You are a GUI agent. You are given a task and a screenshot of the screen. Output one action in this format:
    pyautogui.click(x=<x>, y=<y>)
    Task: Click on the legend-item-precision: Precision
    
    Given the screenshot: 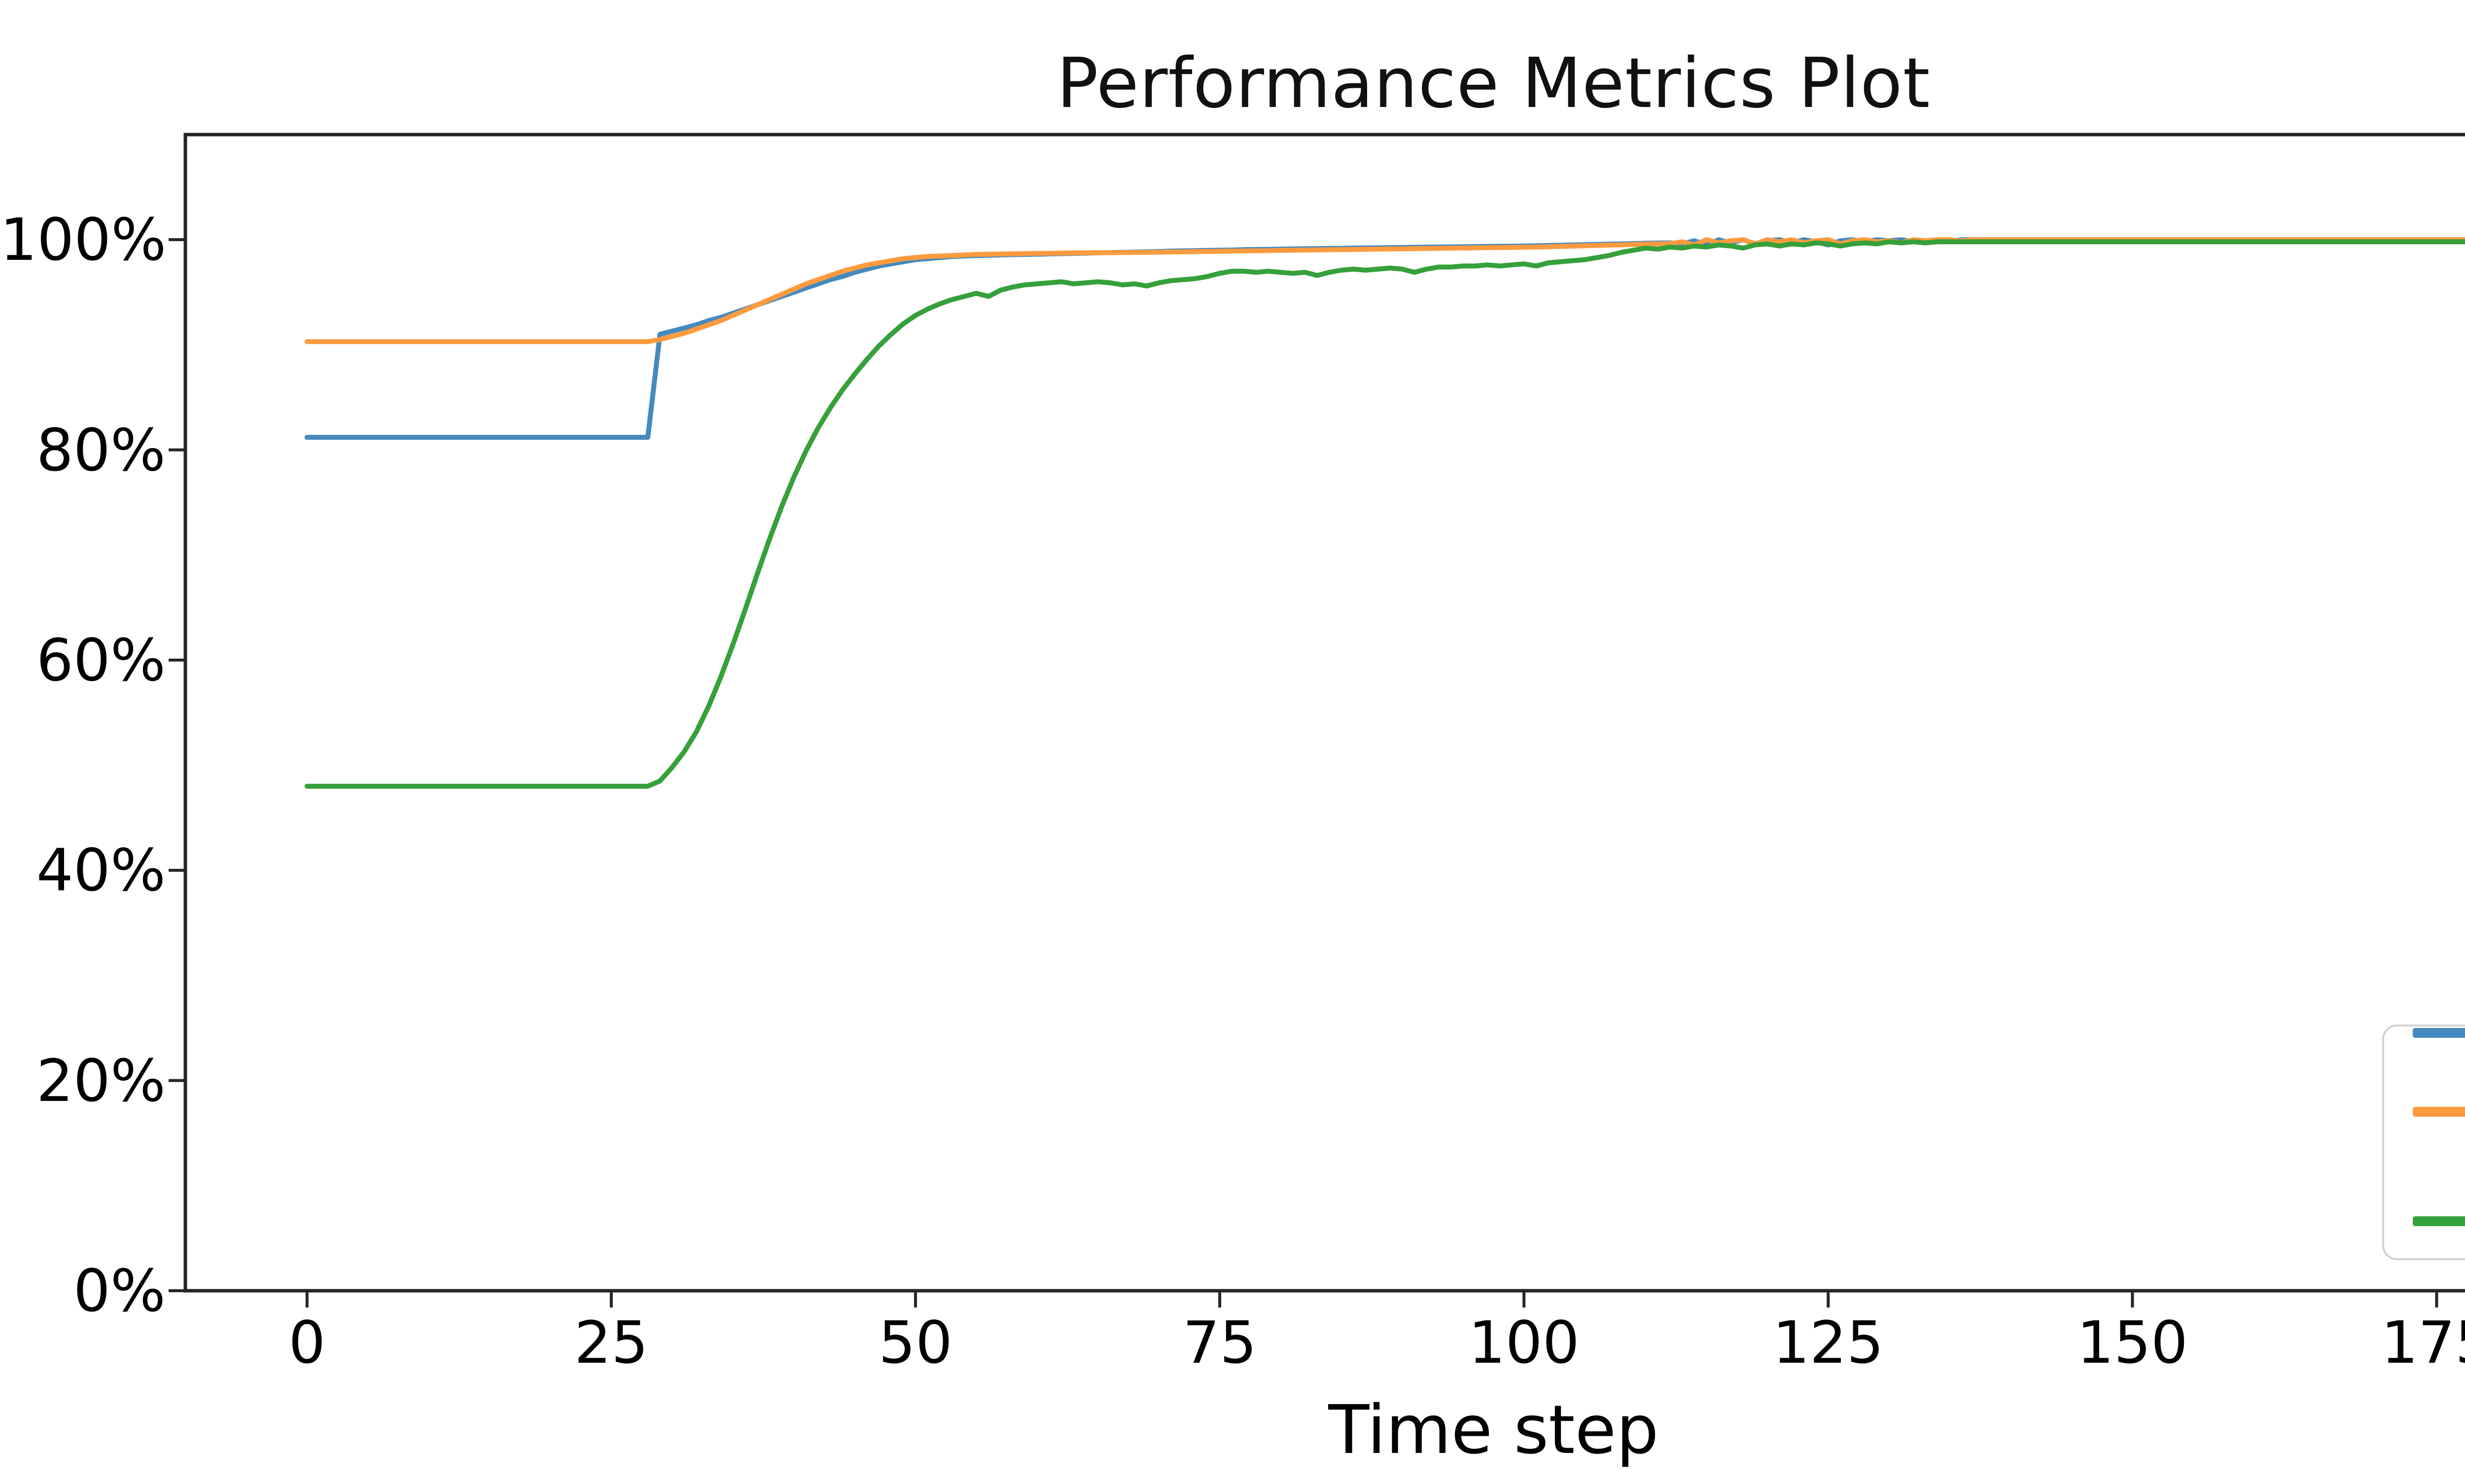 What is the action you would take?
    pyautogui.click(x=2439, y=1032)
    